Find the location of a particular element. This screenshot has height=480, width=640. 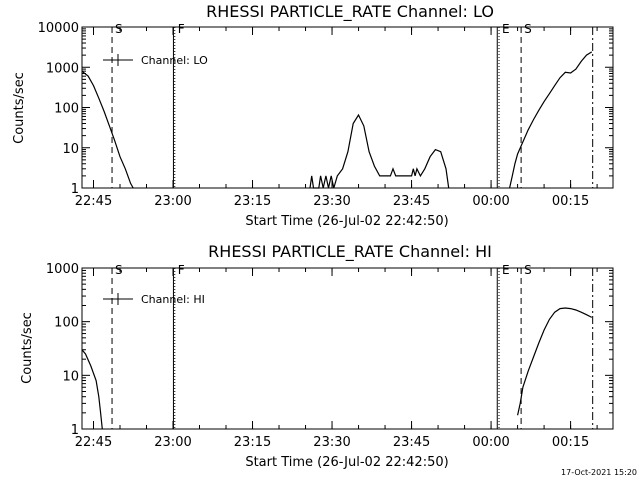

chart-title-hi: RHESSI PARTICLE_RATE Channel: HI is located at coordinates (350, 252).